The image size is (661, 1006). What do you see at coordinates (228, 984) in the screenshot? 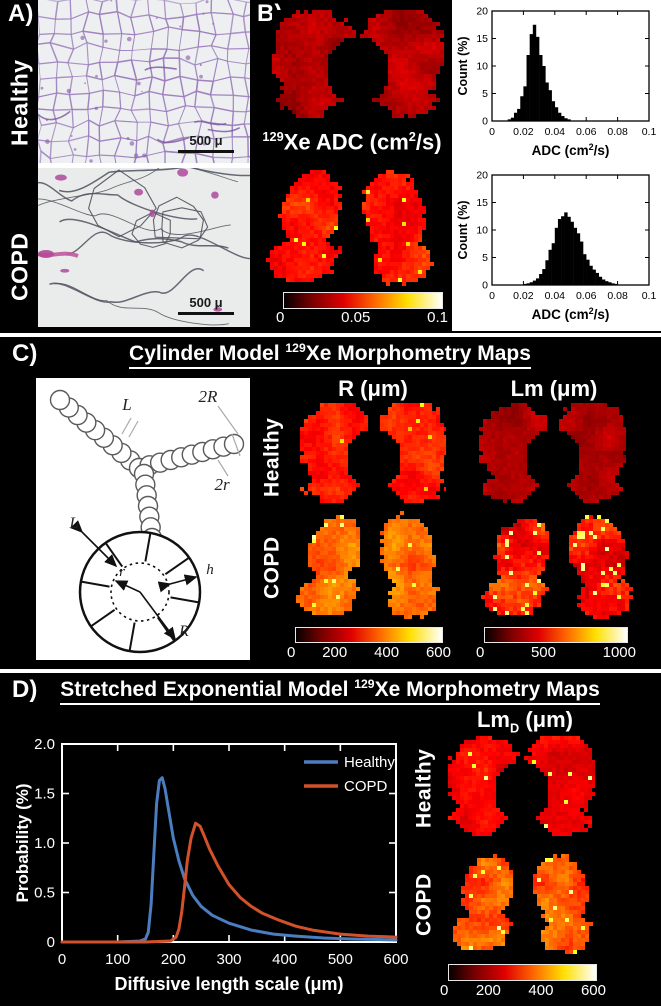
I see `svg-text: Diffusive length scale (μm)` at bounding box center [228, 984].